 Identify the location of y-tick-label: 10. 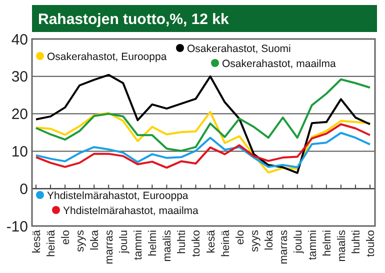
(19, 151).